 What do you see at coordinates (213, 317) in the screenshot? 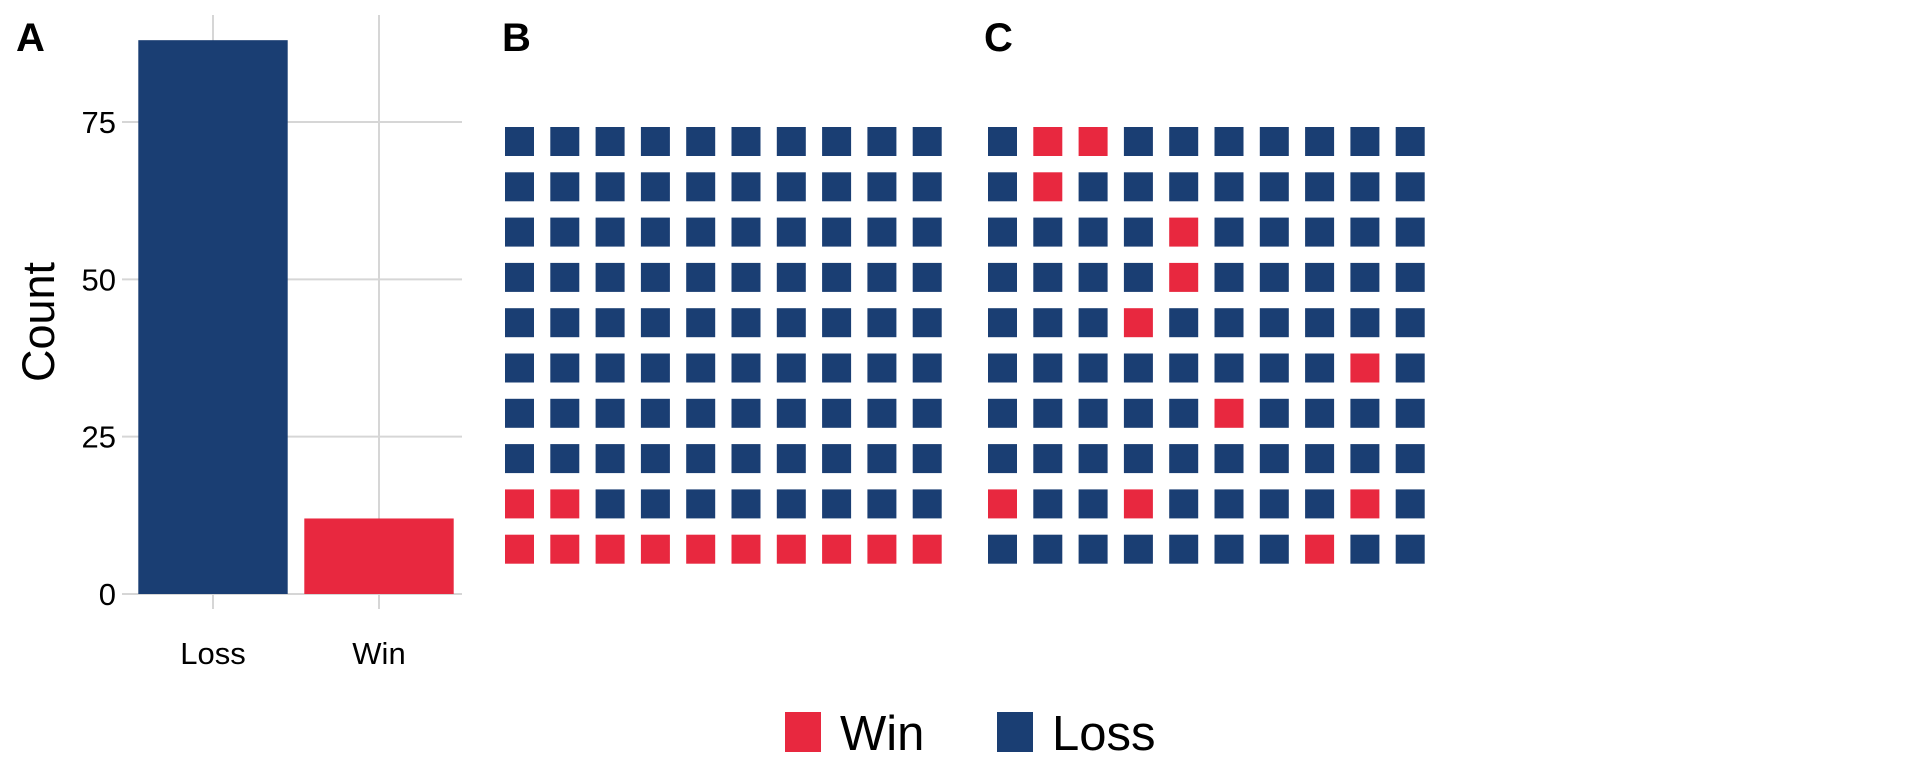
I see `bar-loss` at bounding box center [213, 317].